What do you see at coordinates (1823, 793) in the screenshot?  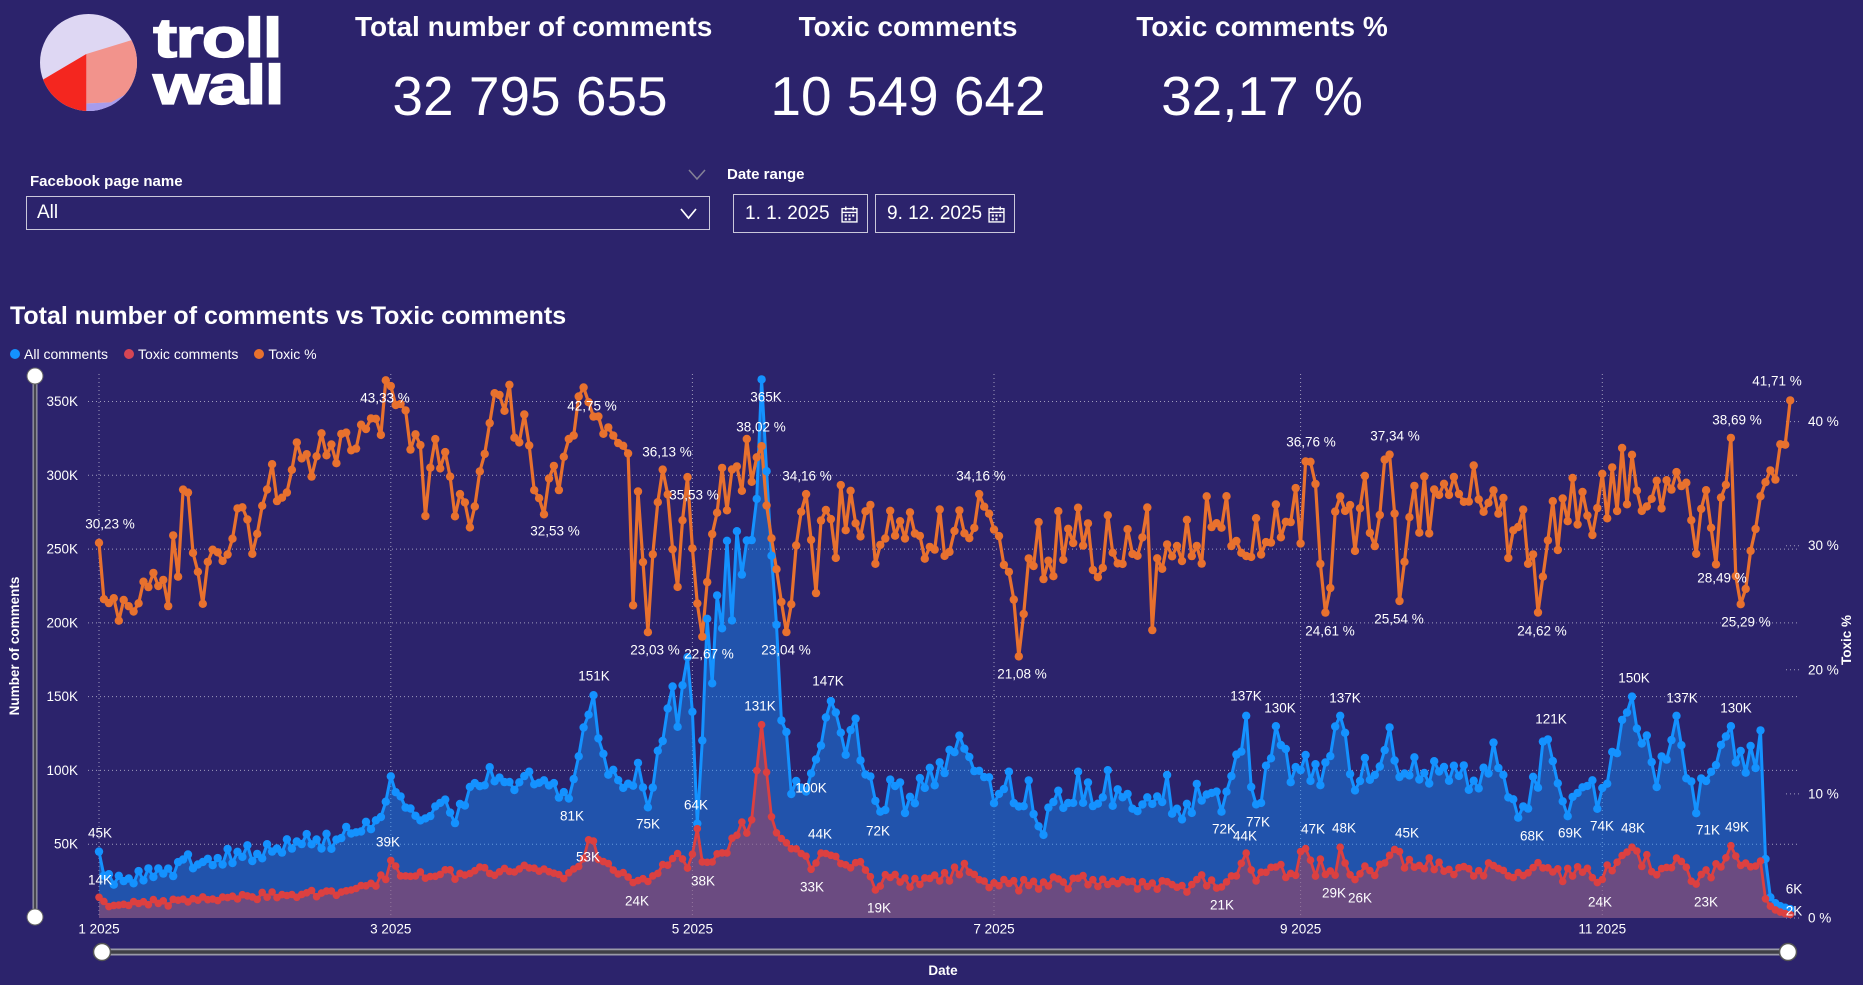 I see `svg-text: 10 %` at bounding box center [1823, 793].